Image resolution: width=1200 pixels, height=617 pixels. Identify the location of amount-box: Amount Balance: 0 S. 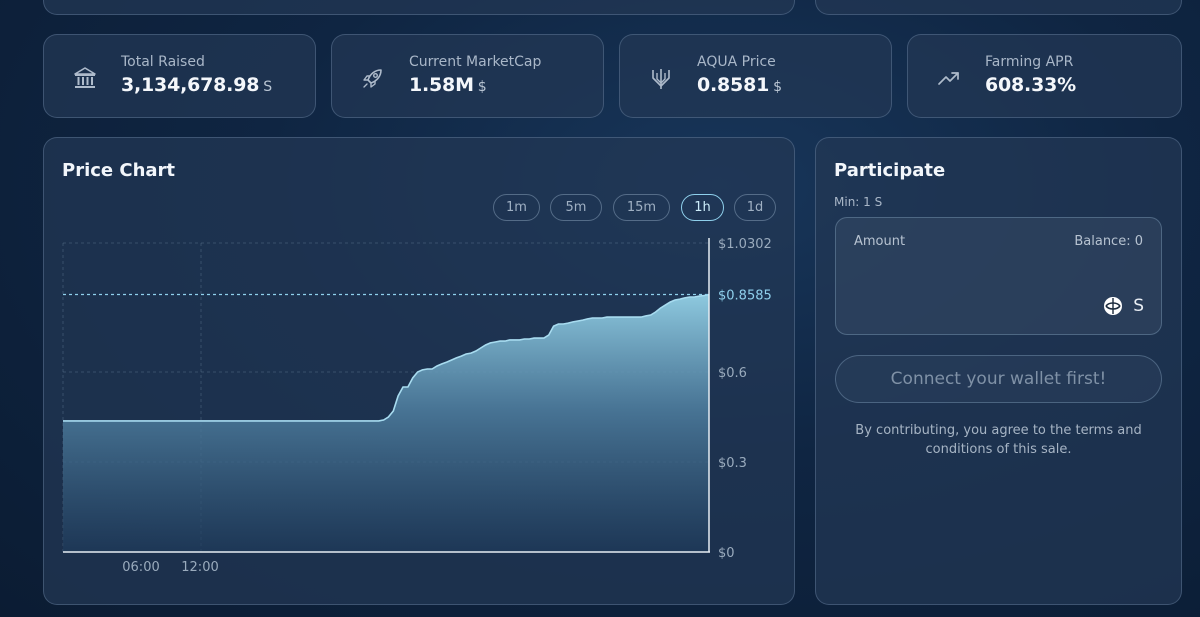
(998, 276).